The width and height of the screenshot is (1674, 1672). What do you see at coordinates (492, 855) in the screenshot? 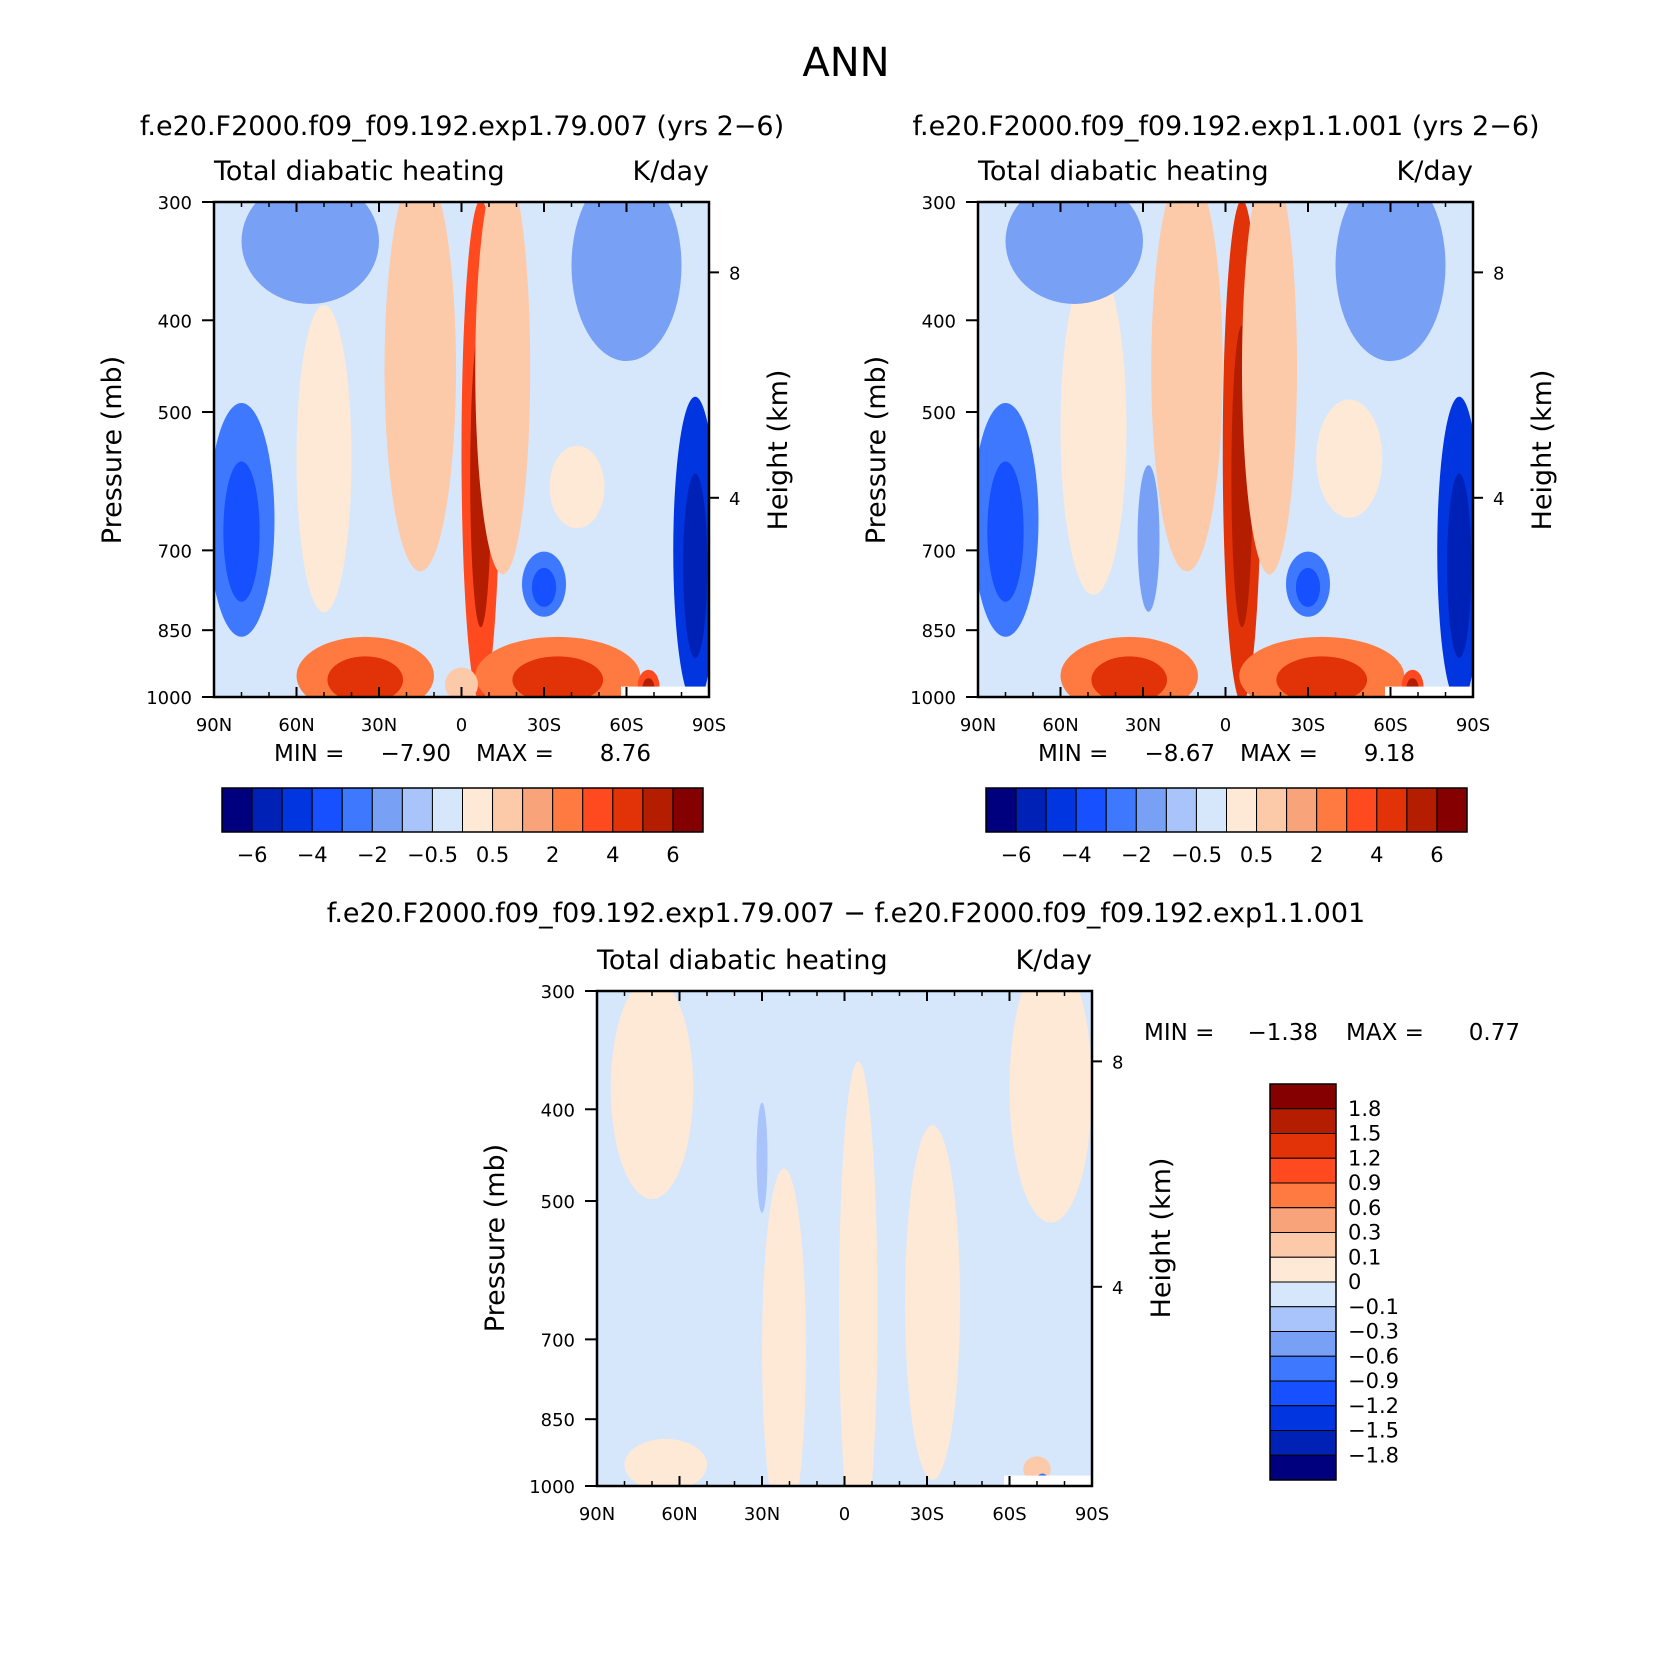
I see `colorbar-label: 0.5` at bounding box center [492, 855].